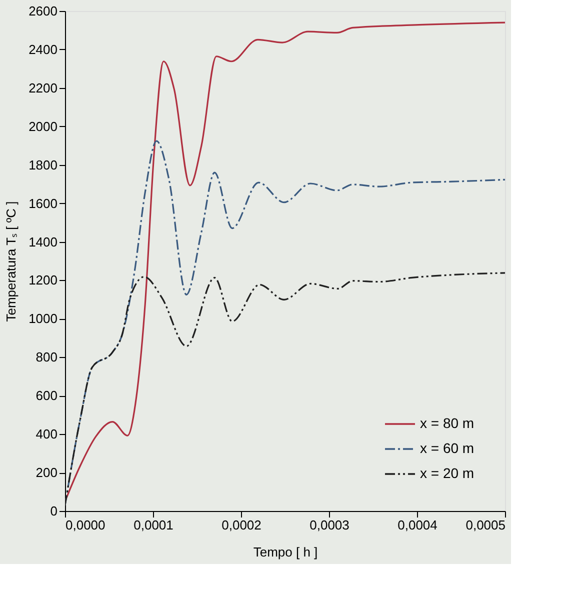 This screenshot has height=594, width=581. What do you see at coordinates (47, 357) in the screenshot?
I see `y-tick-label: 800` at bounding box center [47, 357].